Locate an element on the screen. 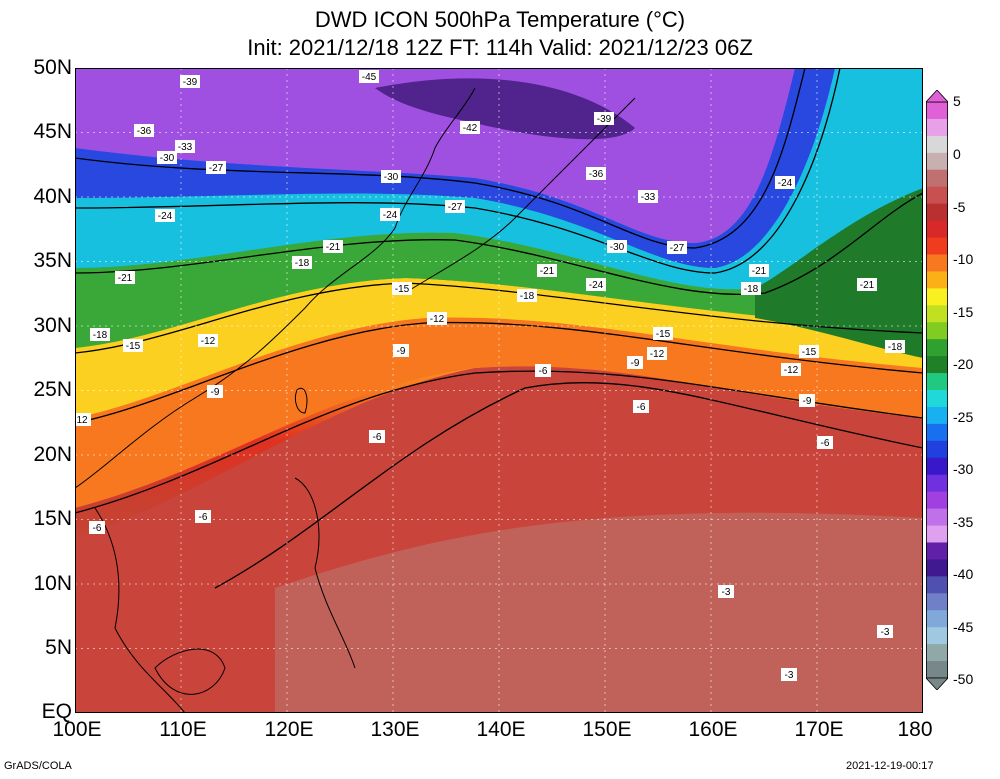 This screenshot has height=779, width=1000. svg-text: -12 is located at coordinates (791, 370).